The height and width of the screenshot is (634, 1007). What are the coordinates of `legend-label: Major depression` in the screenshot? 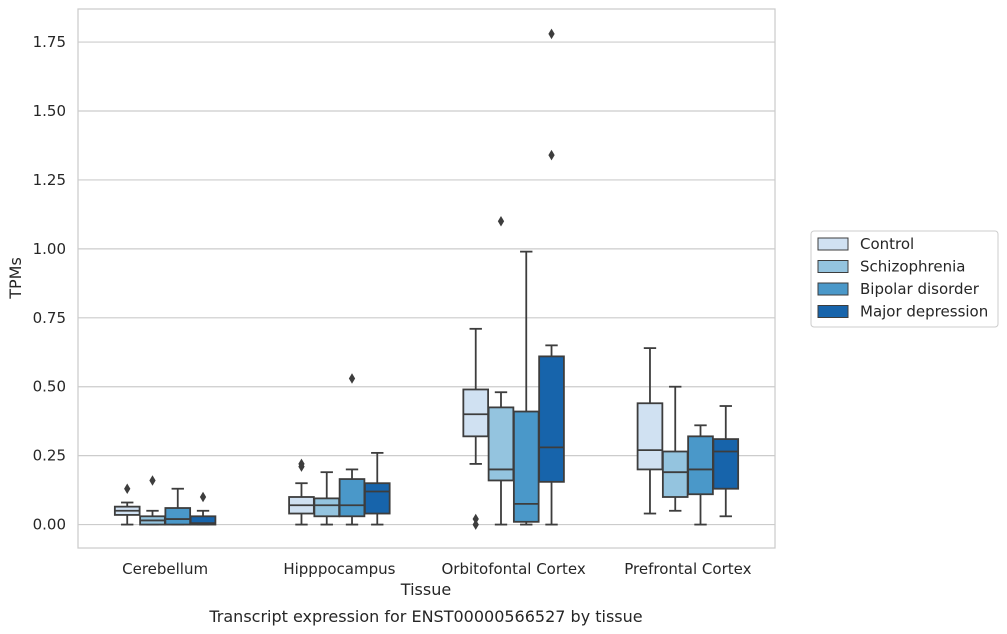 It's located at (924, 312).